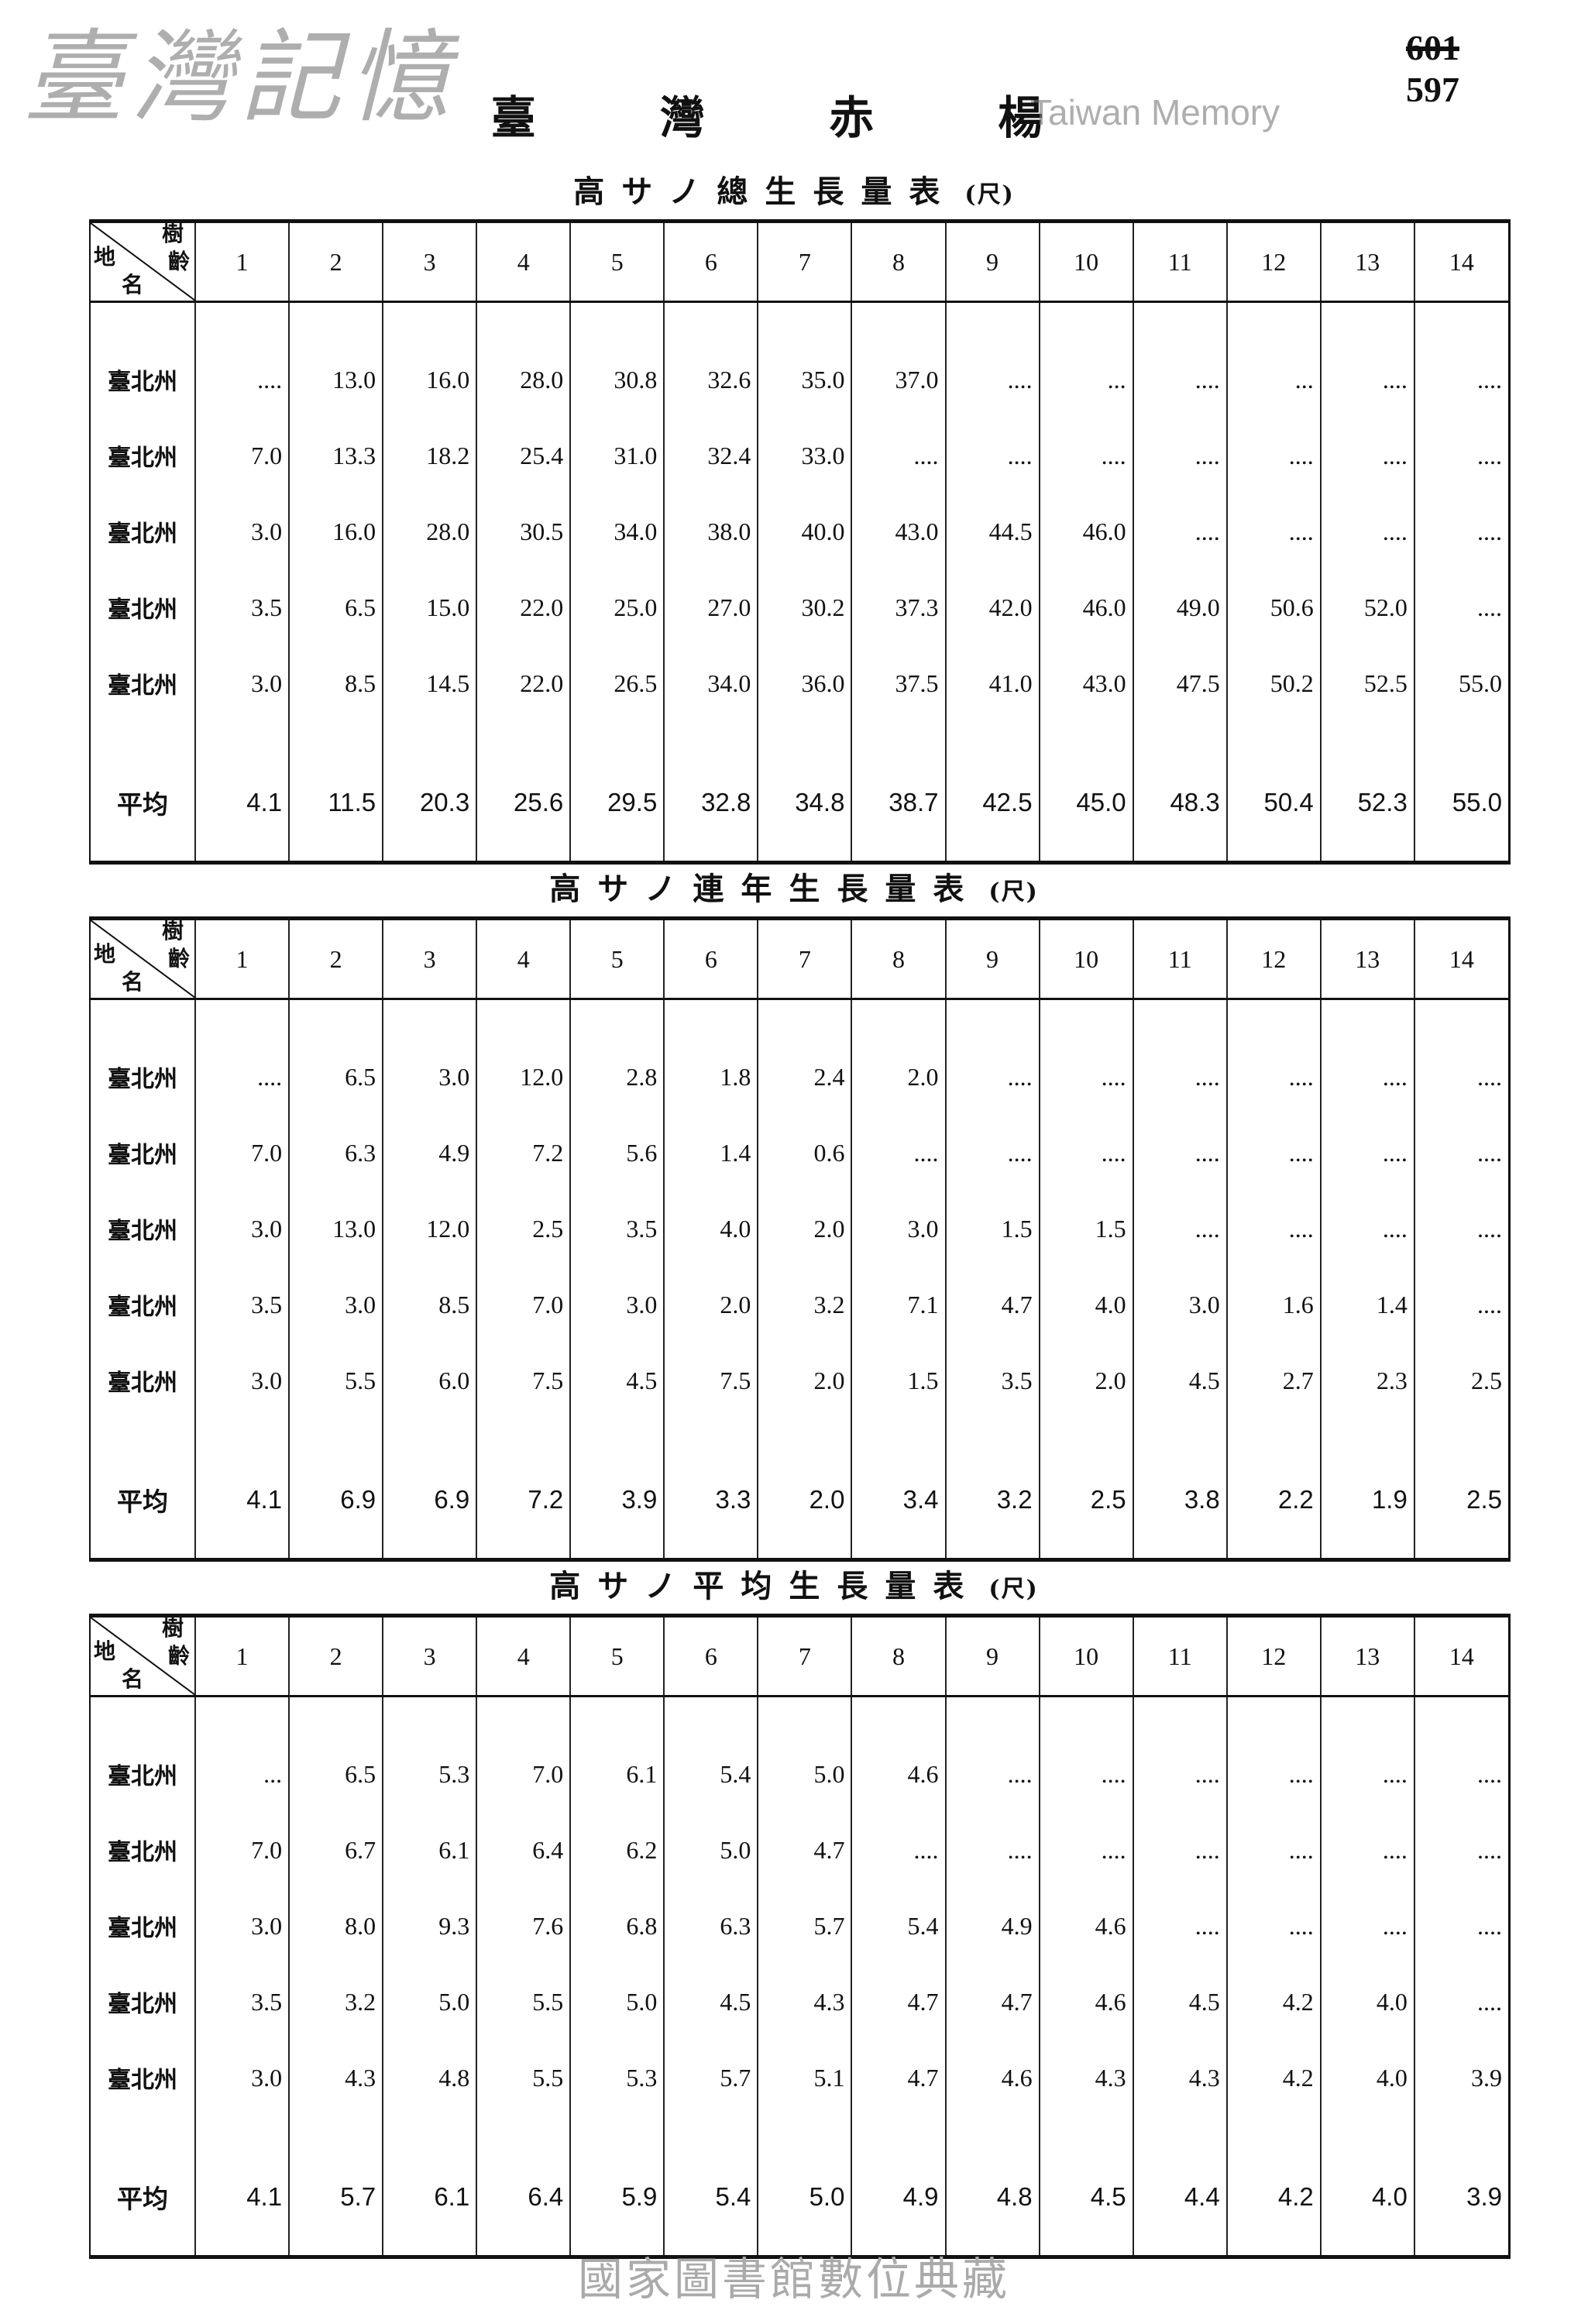  Describe the element at coordinates (804, 1229) in the screenshot. I see `table-cell: 2.0` at that location.